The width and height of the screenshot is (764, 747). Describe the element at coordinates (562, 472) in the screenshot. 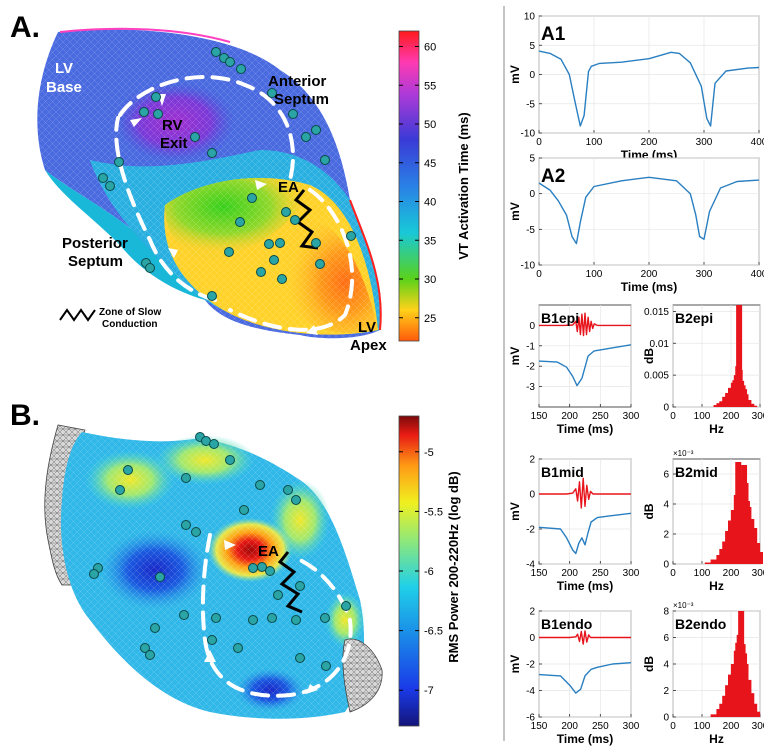

I see `chart-title: B1mid` at that location.